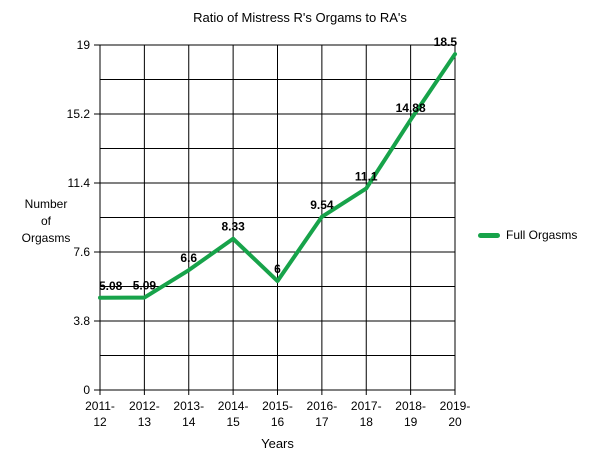 The width and height of the screenshot is (600, 463). I want to click on y-axis-title-line: Number, so click(46, 204).